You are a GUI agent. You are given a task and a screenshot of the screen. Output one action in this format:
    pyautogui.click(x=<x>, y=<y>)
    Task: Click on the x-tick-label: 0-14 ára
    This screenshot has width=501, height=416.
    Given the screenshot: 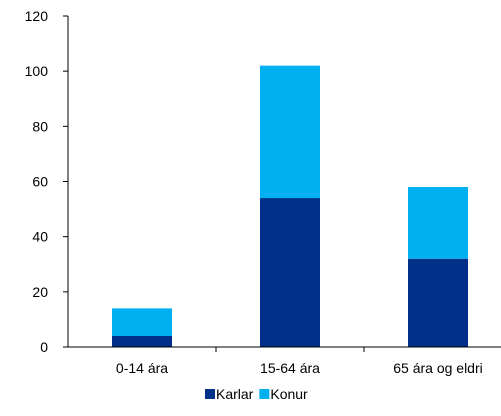 What is the action you would take?
    pyautogui.click(x=142, y=368)
    